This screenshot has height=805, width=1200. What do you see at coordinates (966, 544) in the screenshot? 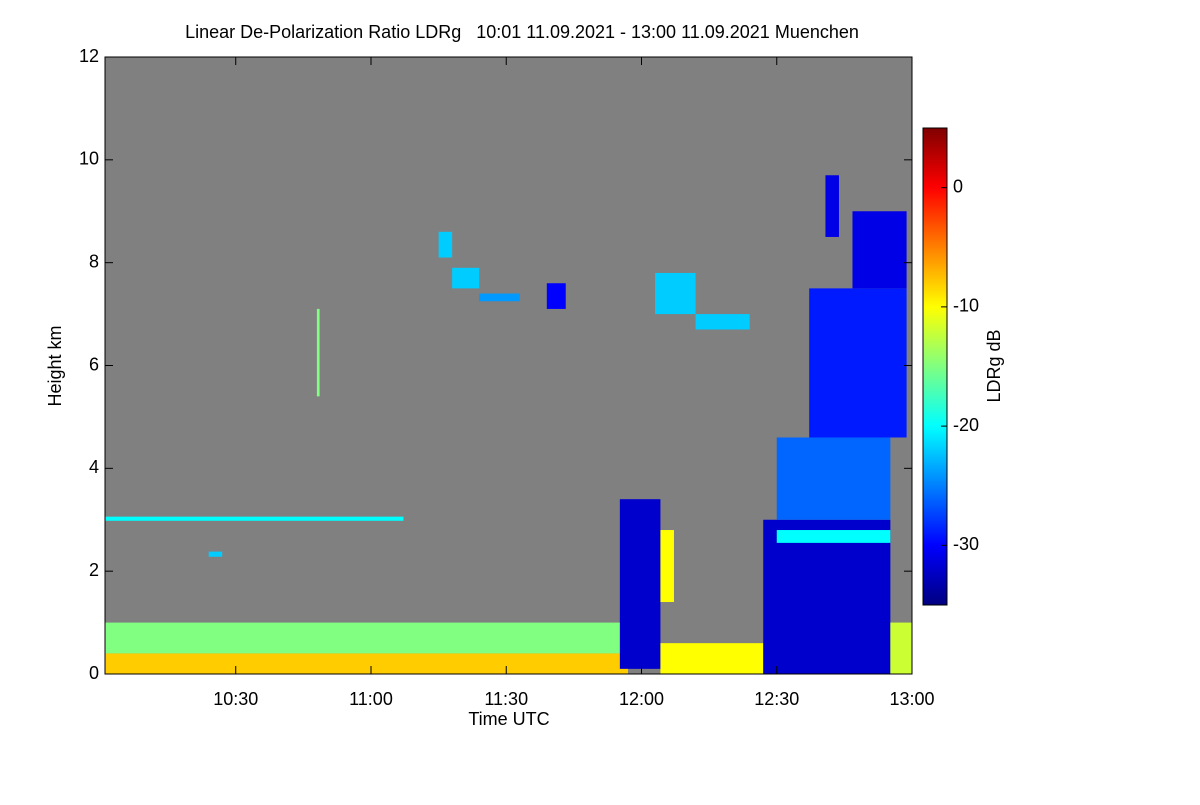
I see `colorbar-tick-label: -30` at bounding box center [966, 544].